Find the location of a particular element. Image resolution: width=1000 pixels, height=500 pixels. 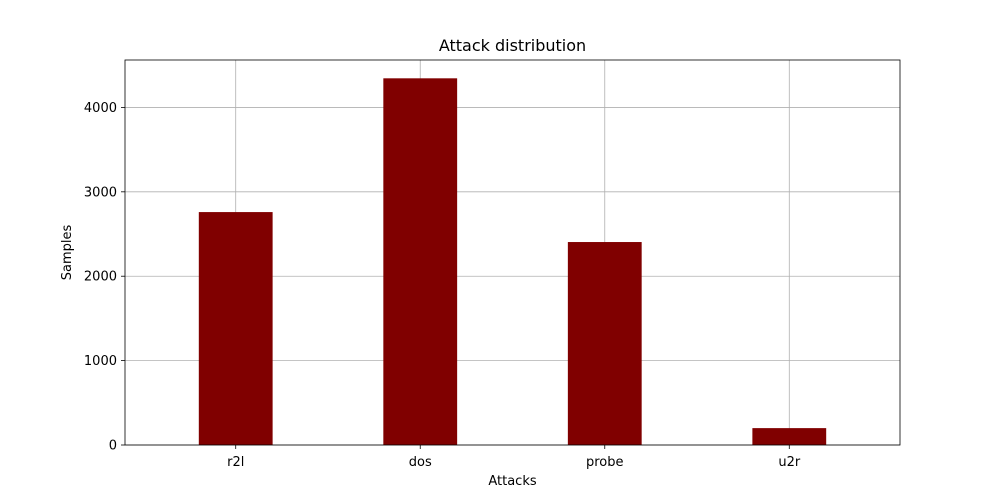

y-tick-label: 1000 is located at coordinates (100, 361).